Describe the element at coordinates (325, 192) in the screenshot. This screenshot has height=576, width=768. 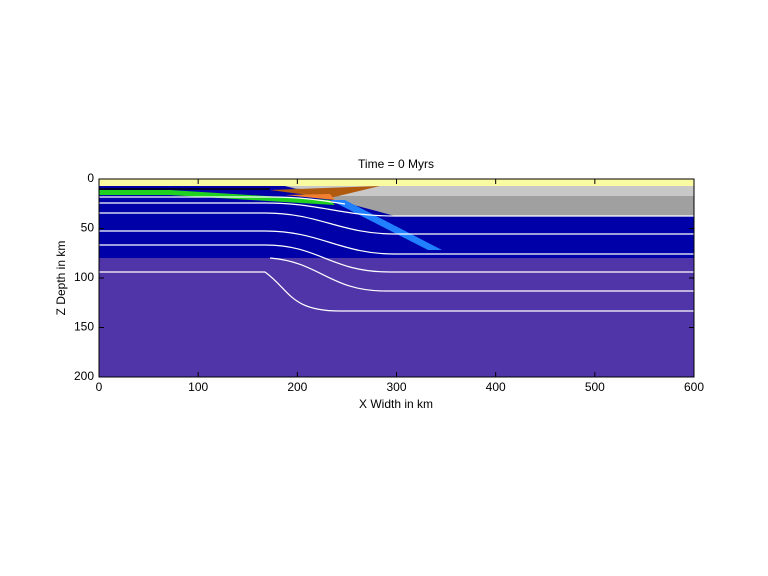
I see `wedge` at that location.